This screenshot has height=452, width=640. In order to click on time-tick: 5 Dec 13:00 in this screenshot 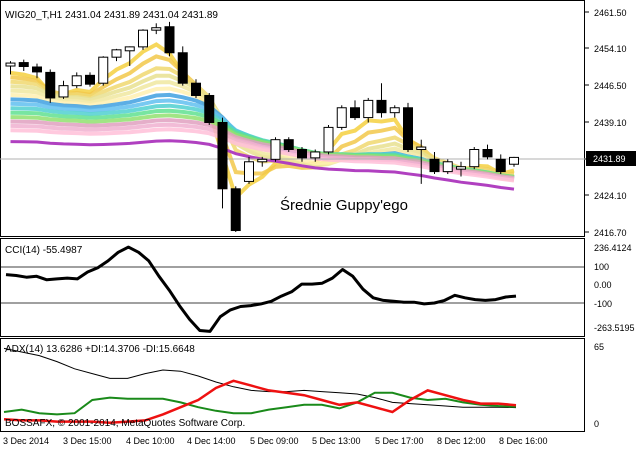, I will do `click(336, 441)`.